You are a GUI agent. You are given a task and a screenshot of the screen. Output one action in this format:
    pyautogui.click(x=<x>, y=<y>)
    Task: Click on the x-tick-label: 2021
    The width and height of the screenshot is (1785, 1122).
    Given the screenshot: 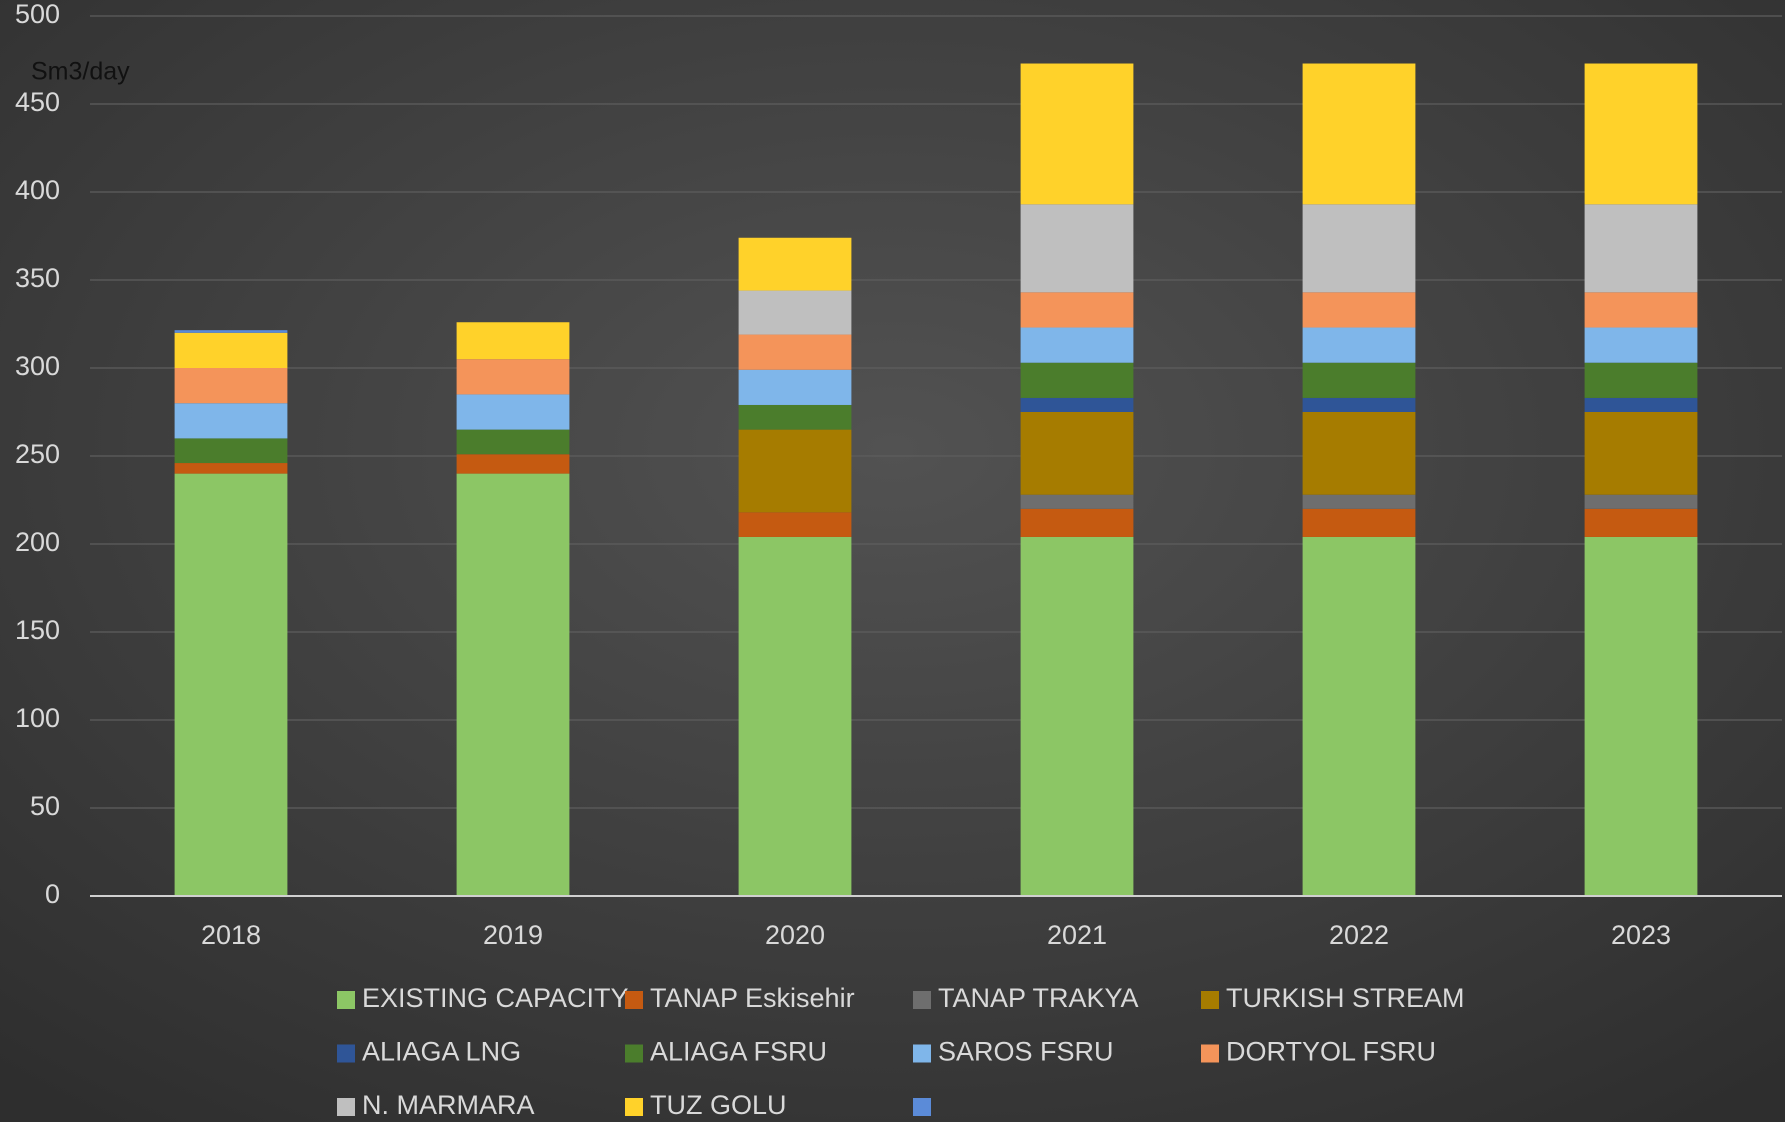 What is the action you would take?
    pyautogui.click(x=1077, y=935)
    